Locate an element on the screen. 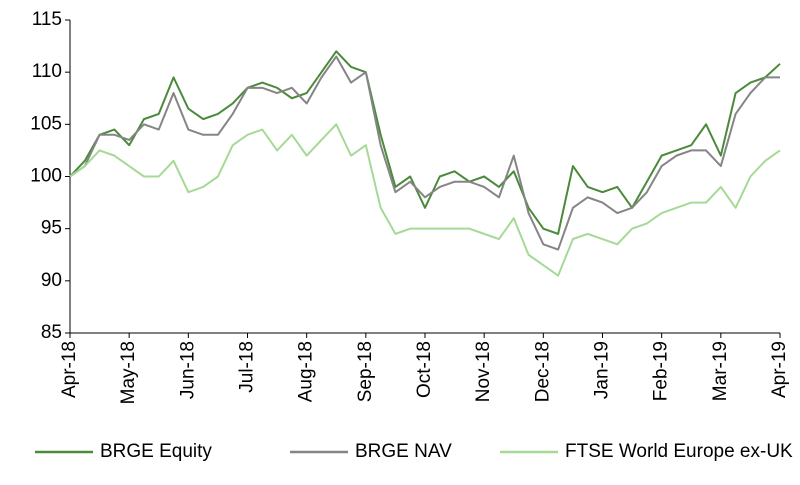 This screenshot has width=800, height=485. x-tick-label: Jan-19 is located at coordinates (602, 370).